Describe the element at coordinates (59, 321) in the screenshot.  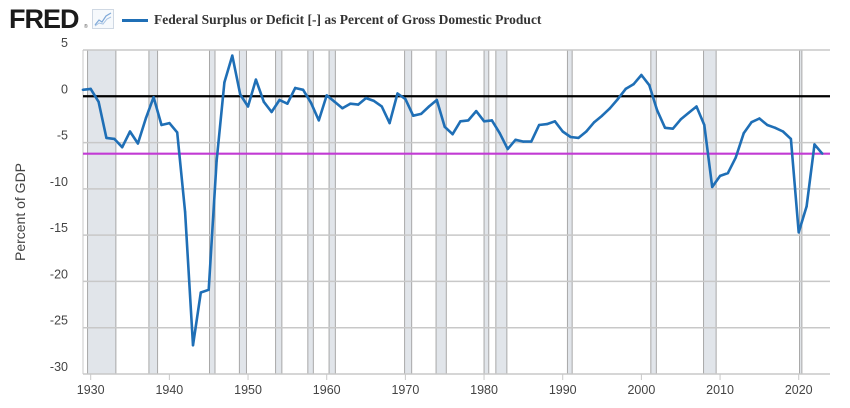
I see `y-tick-label: -25` at that location.